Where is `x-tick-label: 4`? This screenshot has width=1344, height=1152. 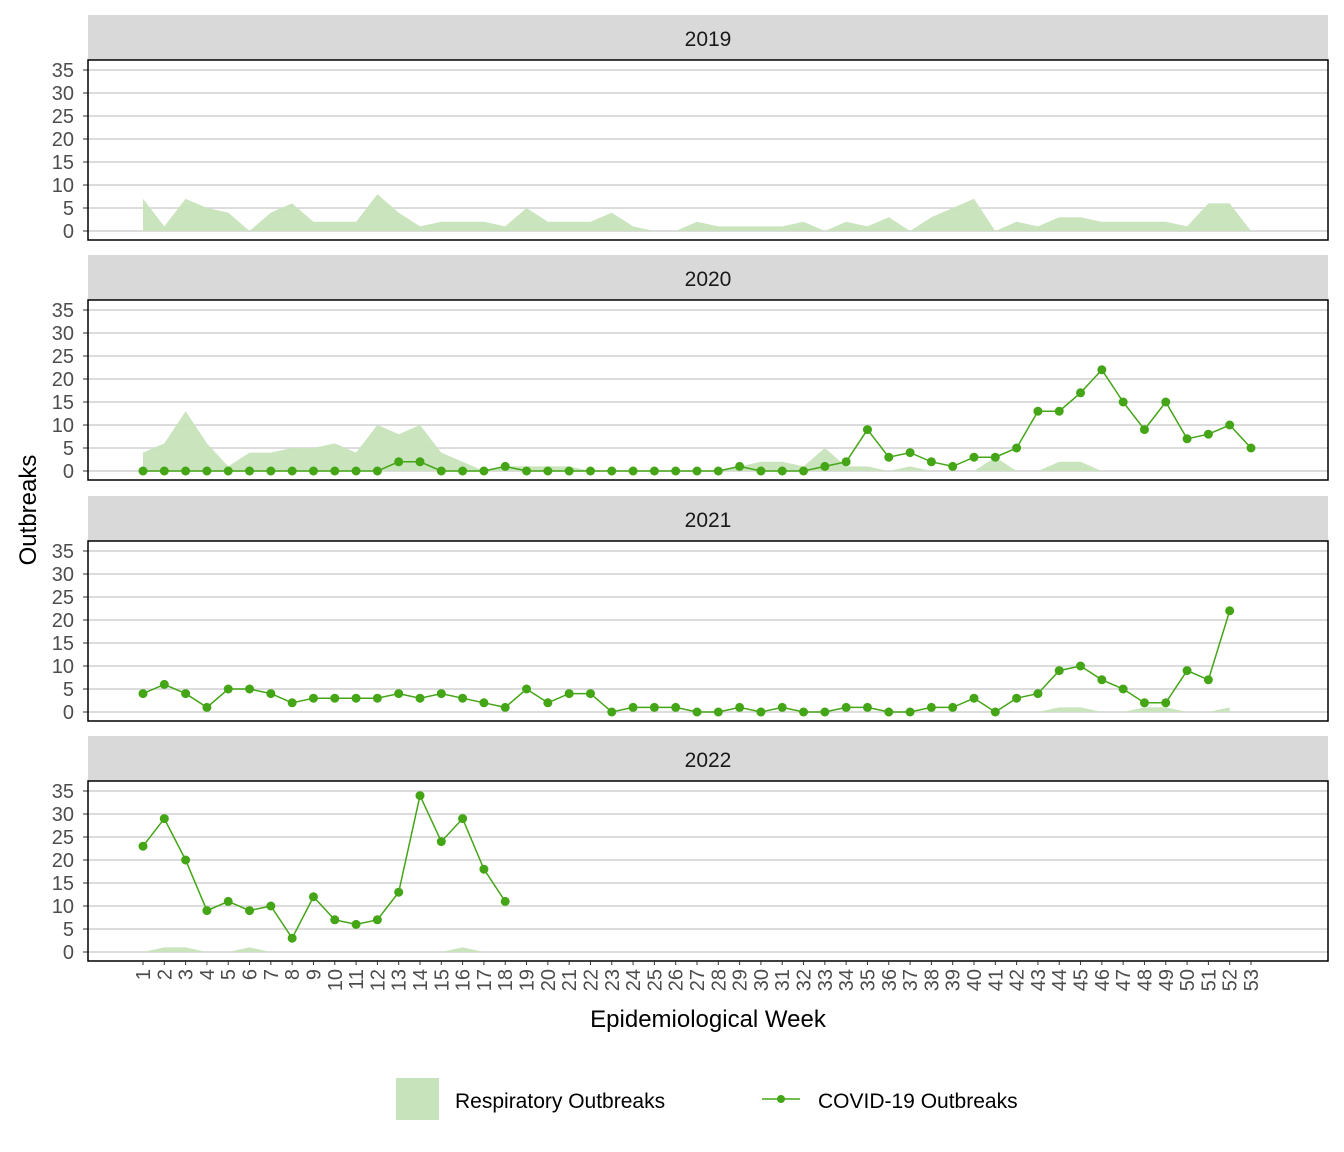 x-tick-label: 4 is located at coordinates (208, 974).